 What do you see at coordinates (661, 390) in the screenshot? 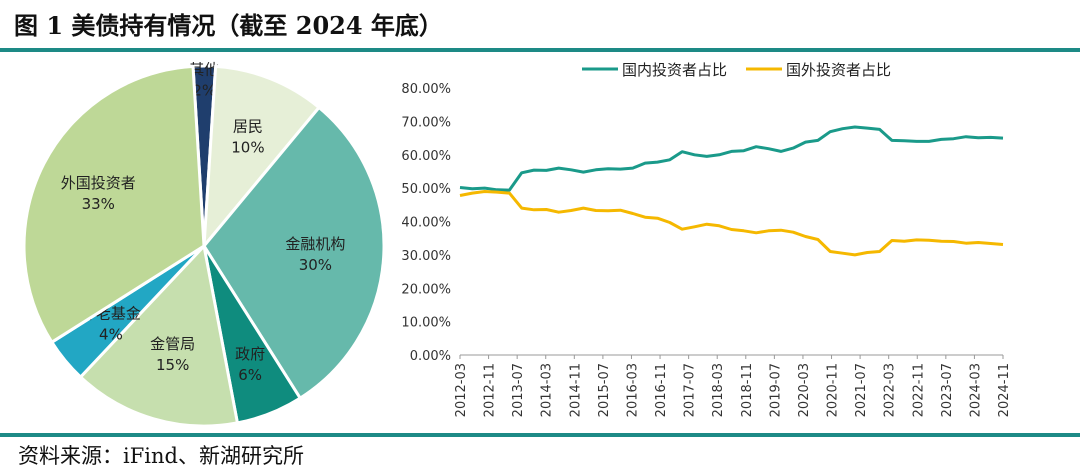
I see `x-tick-label: 2016-11` at bounding box center [661, 390].